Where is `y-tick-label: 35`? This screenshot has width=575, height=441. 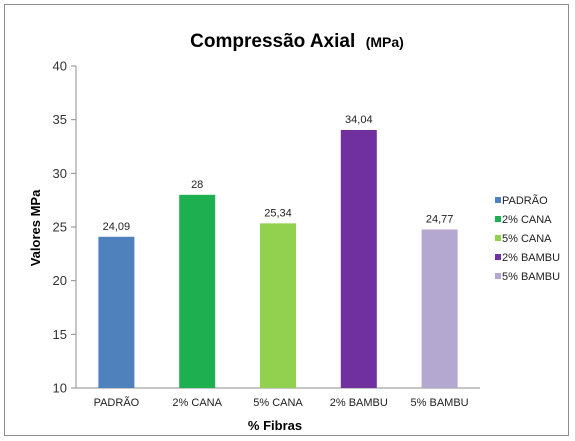
y-tick-label: 35 is located at coordinates (60, 119).